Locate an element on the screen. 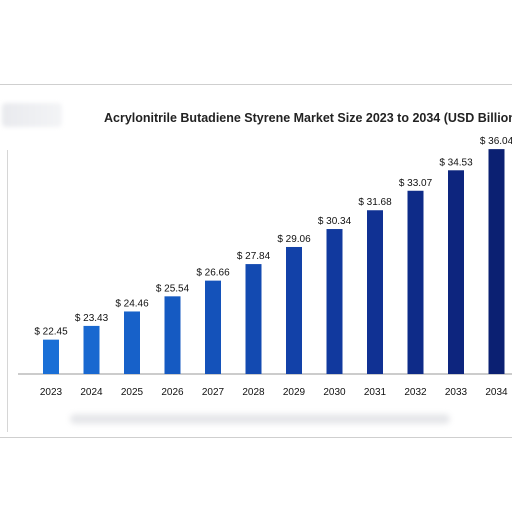 This screenshot has width=512, height=512. bar-2025 is located at coordinates (132, 342).